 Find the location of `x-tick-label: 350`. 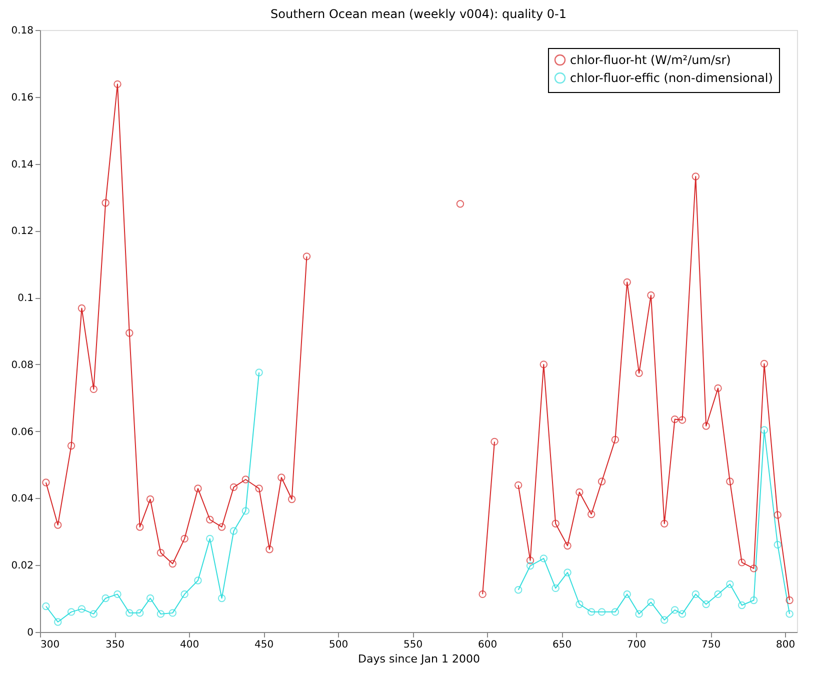

x-tick-label: 350 is located at coordinates (115, 645).